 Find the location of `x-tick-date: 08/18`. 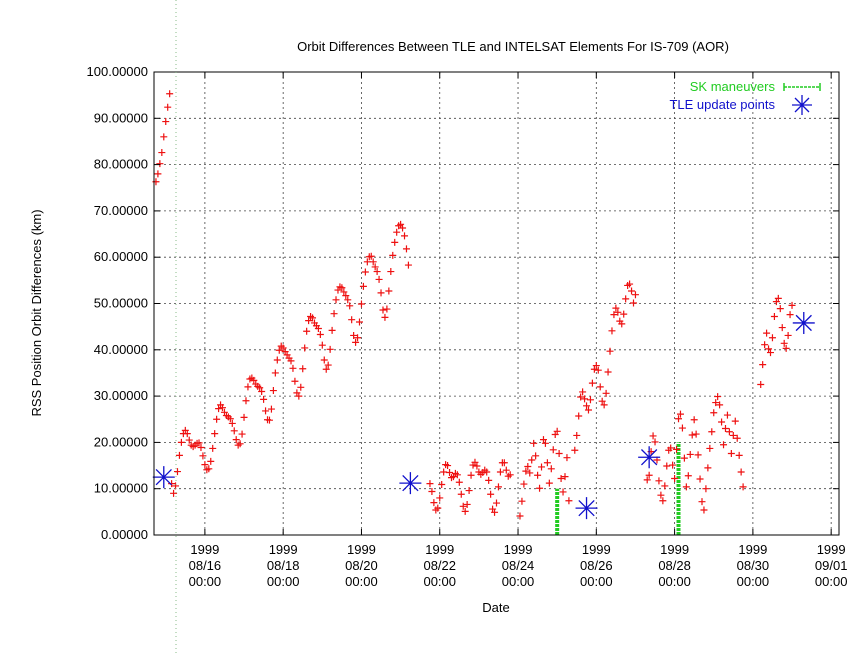

x-tick-date: 08/18 is located at coordinates (283, 565).